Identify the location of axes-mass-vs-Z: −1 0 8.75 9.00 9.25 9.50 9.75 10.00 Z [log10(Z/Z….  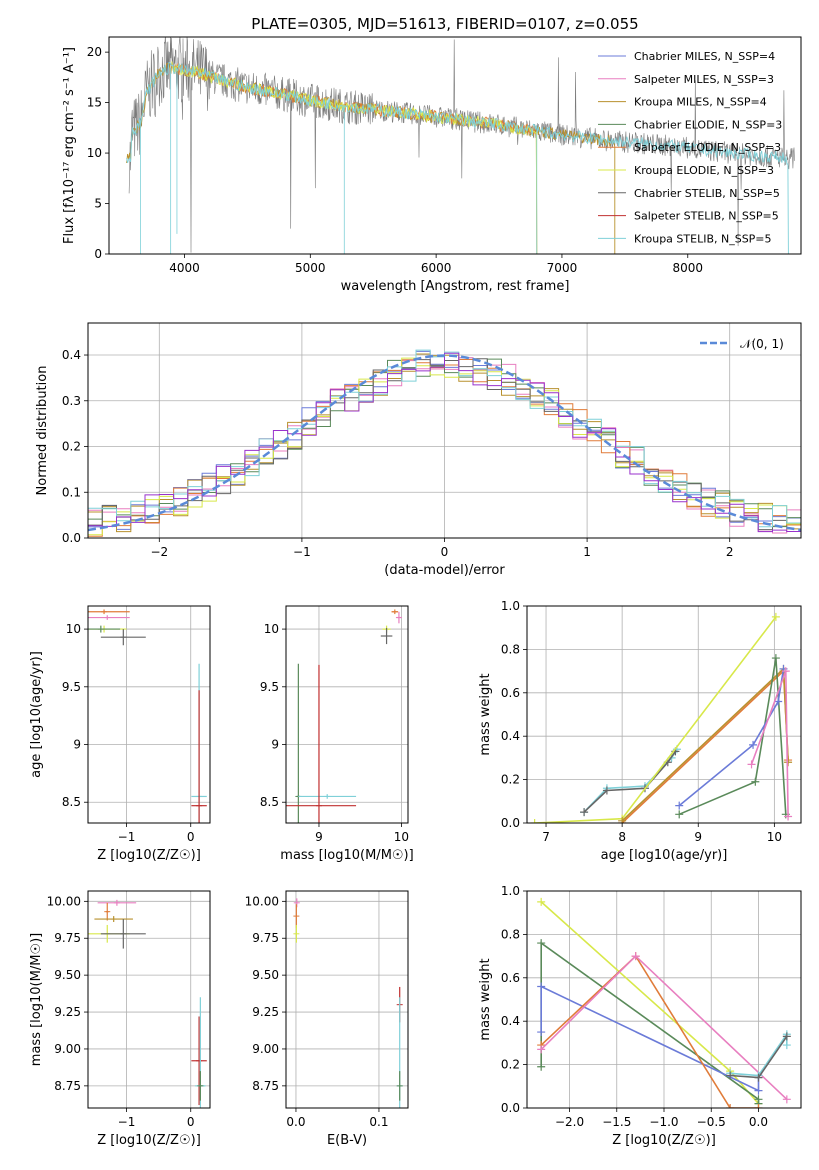
(120, 1019).